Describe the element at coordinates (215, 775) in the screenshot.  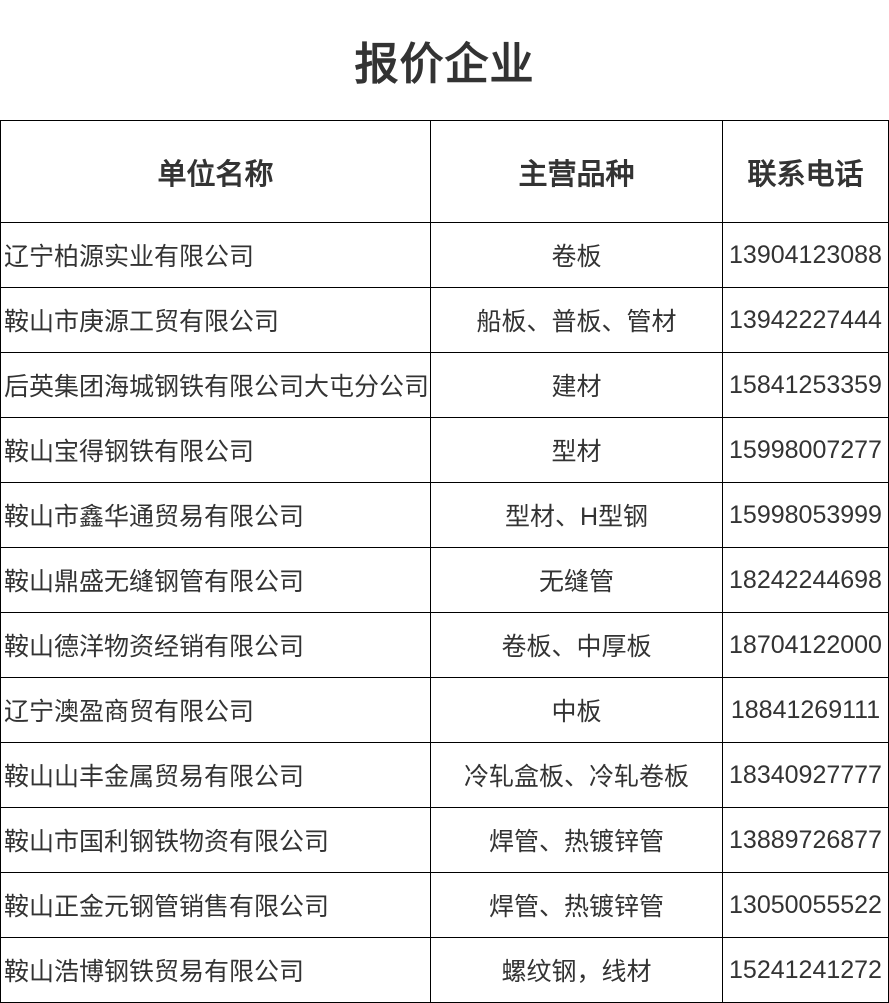
I see `company-name-cell: 鞍山山丰金属贸易有限公司` at that location.